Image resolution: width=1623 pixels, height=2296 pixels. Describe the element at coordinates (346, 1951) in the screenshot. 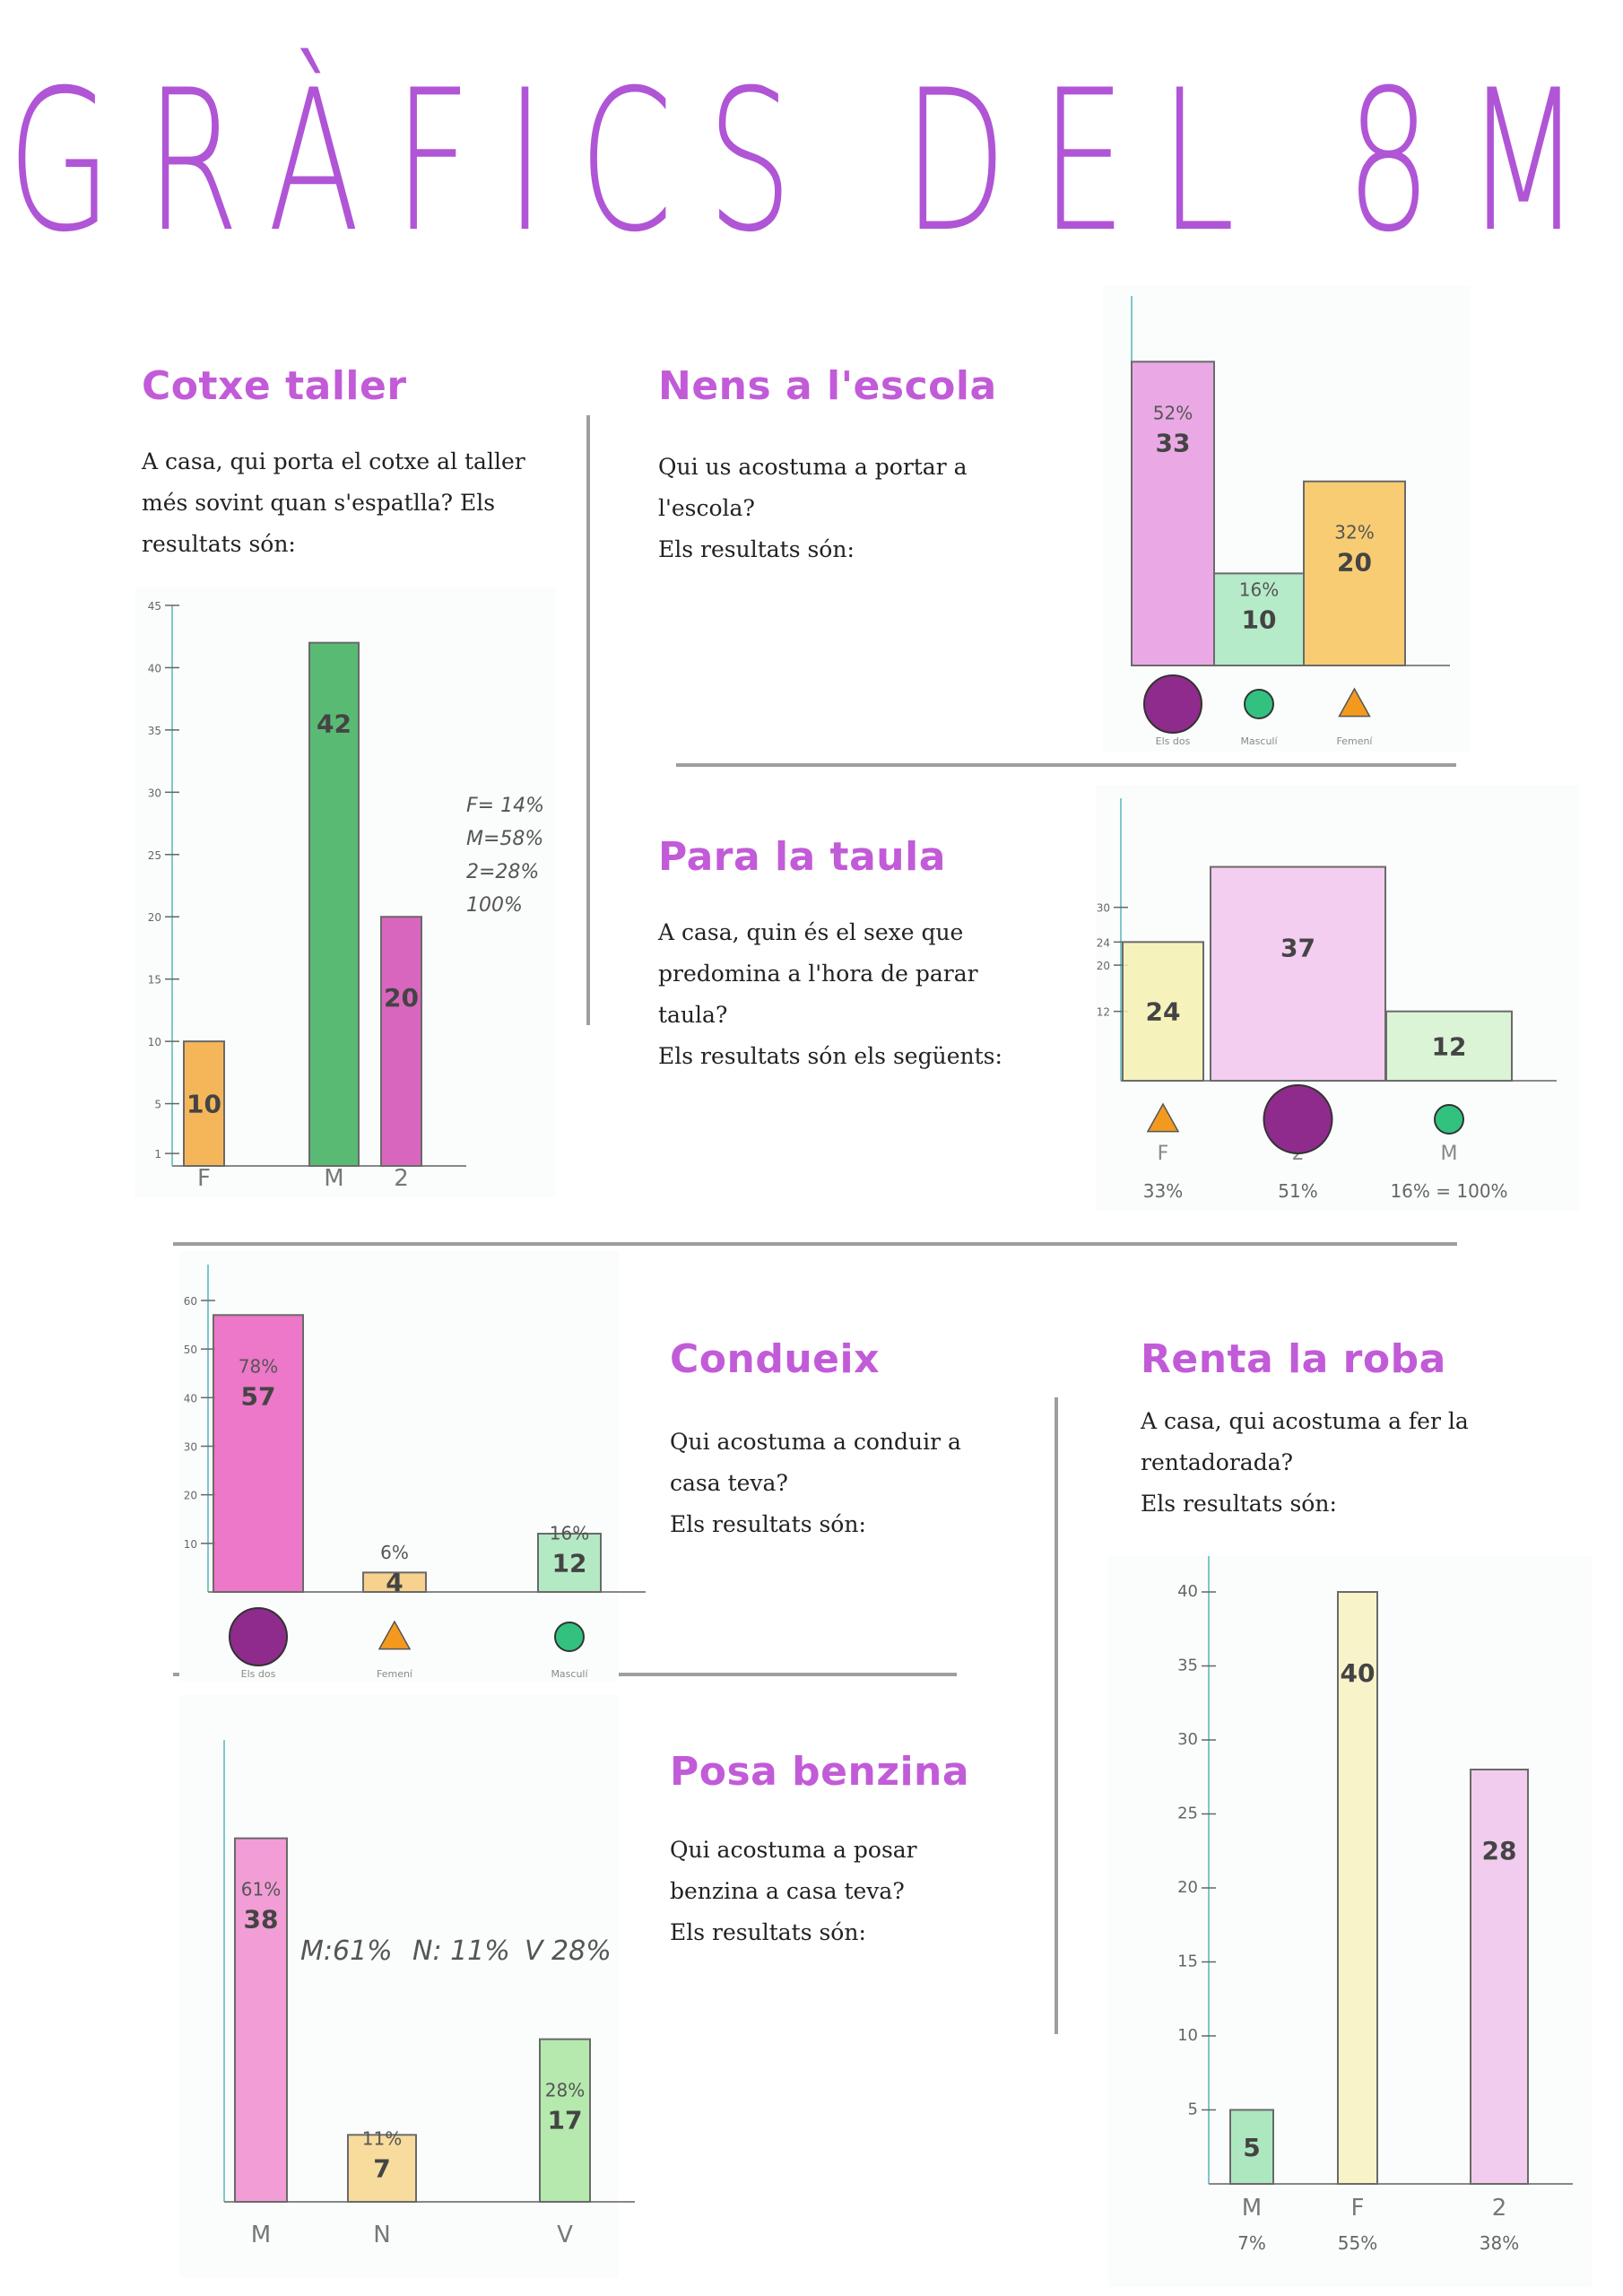

I see `note-benzina: M:61%` at that location.